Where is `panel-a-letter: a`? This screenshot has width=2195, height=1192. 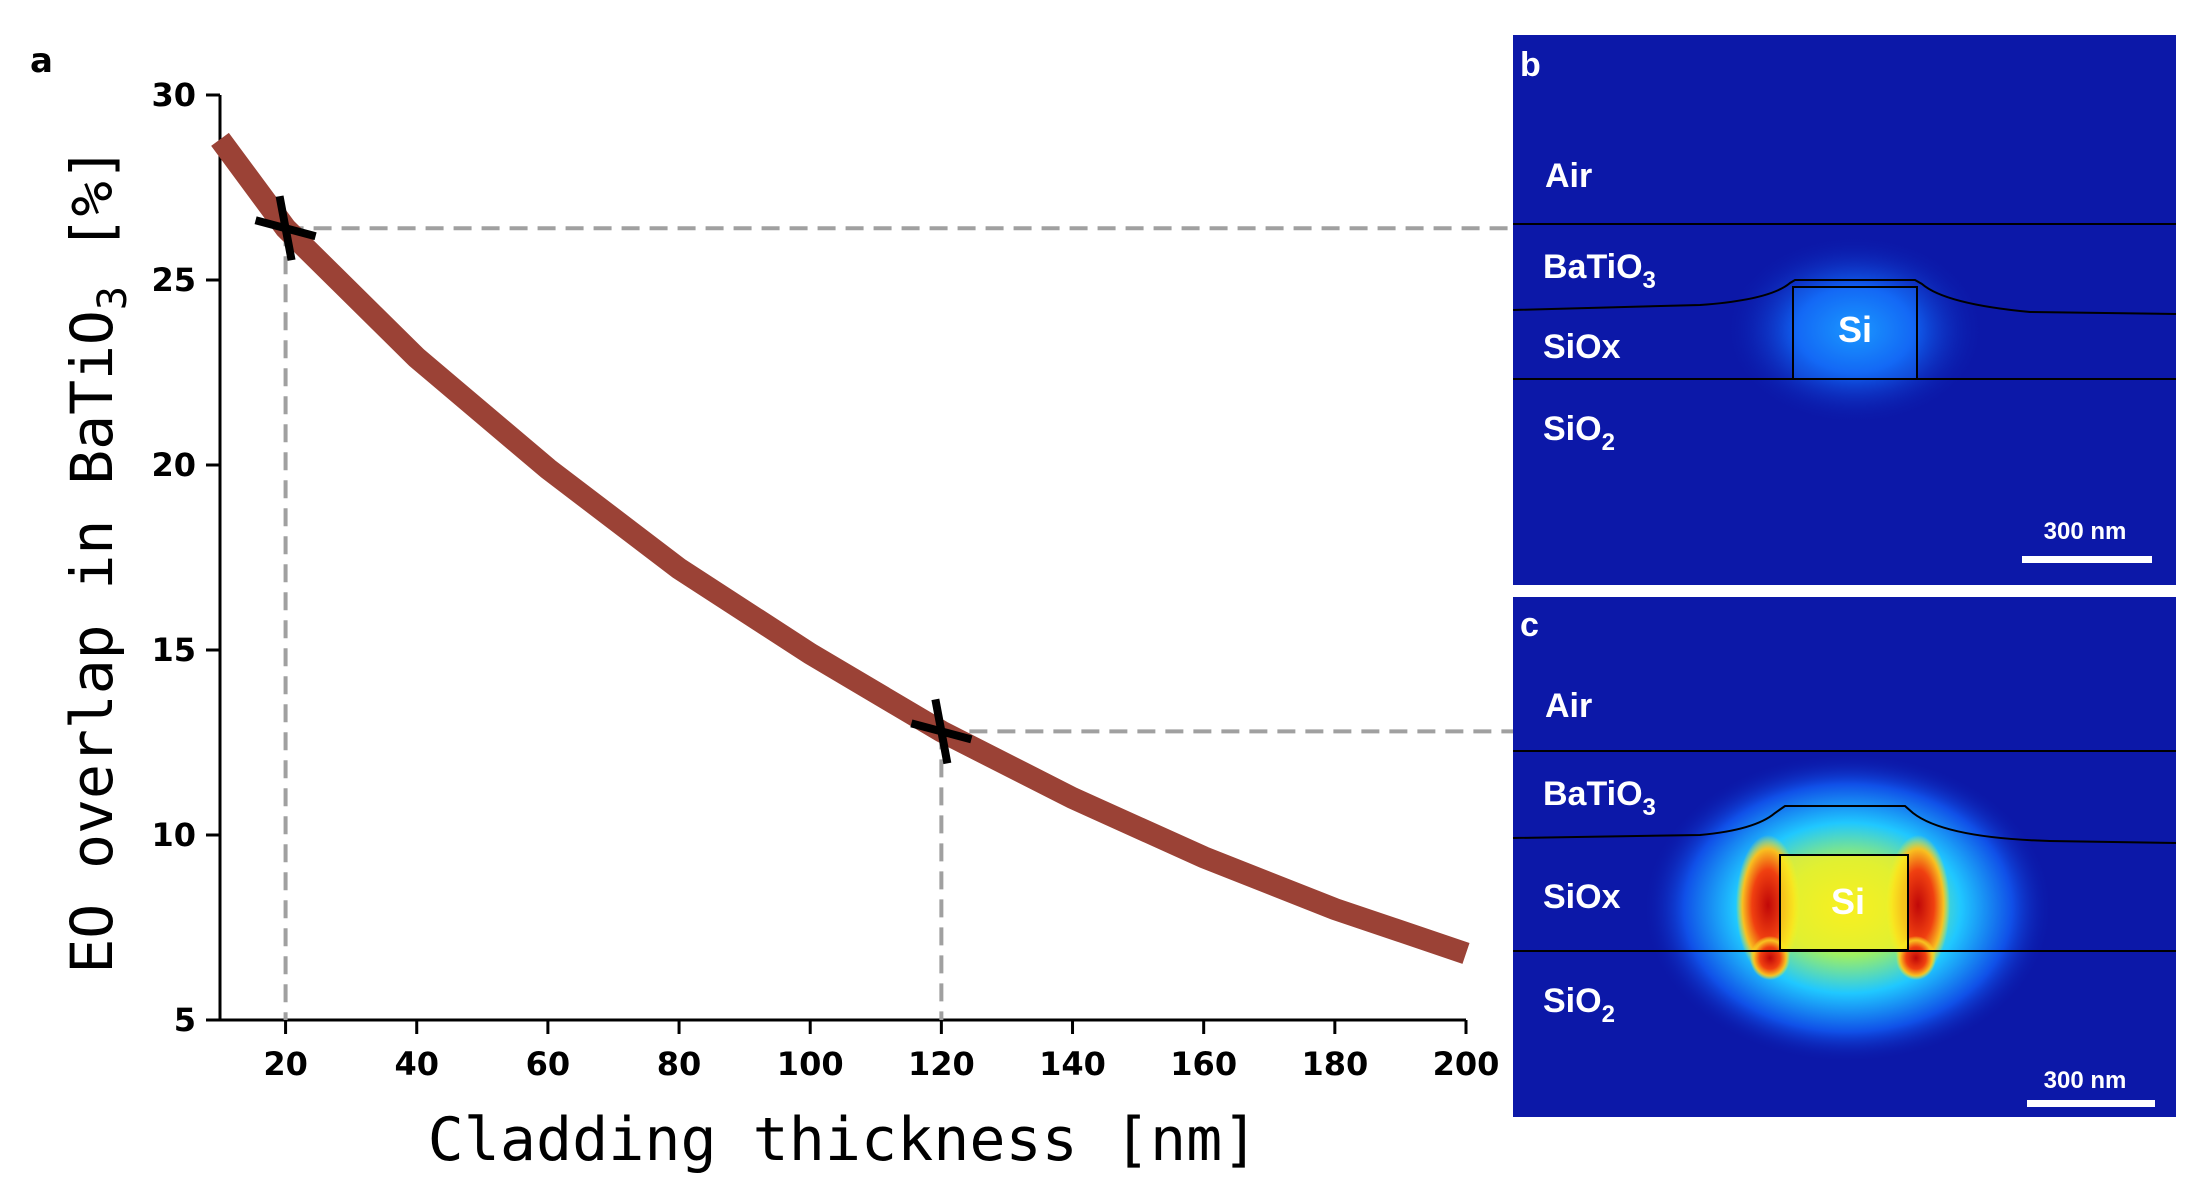
panel-a-letter: a is located at coordinates (41, 61).